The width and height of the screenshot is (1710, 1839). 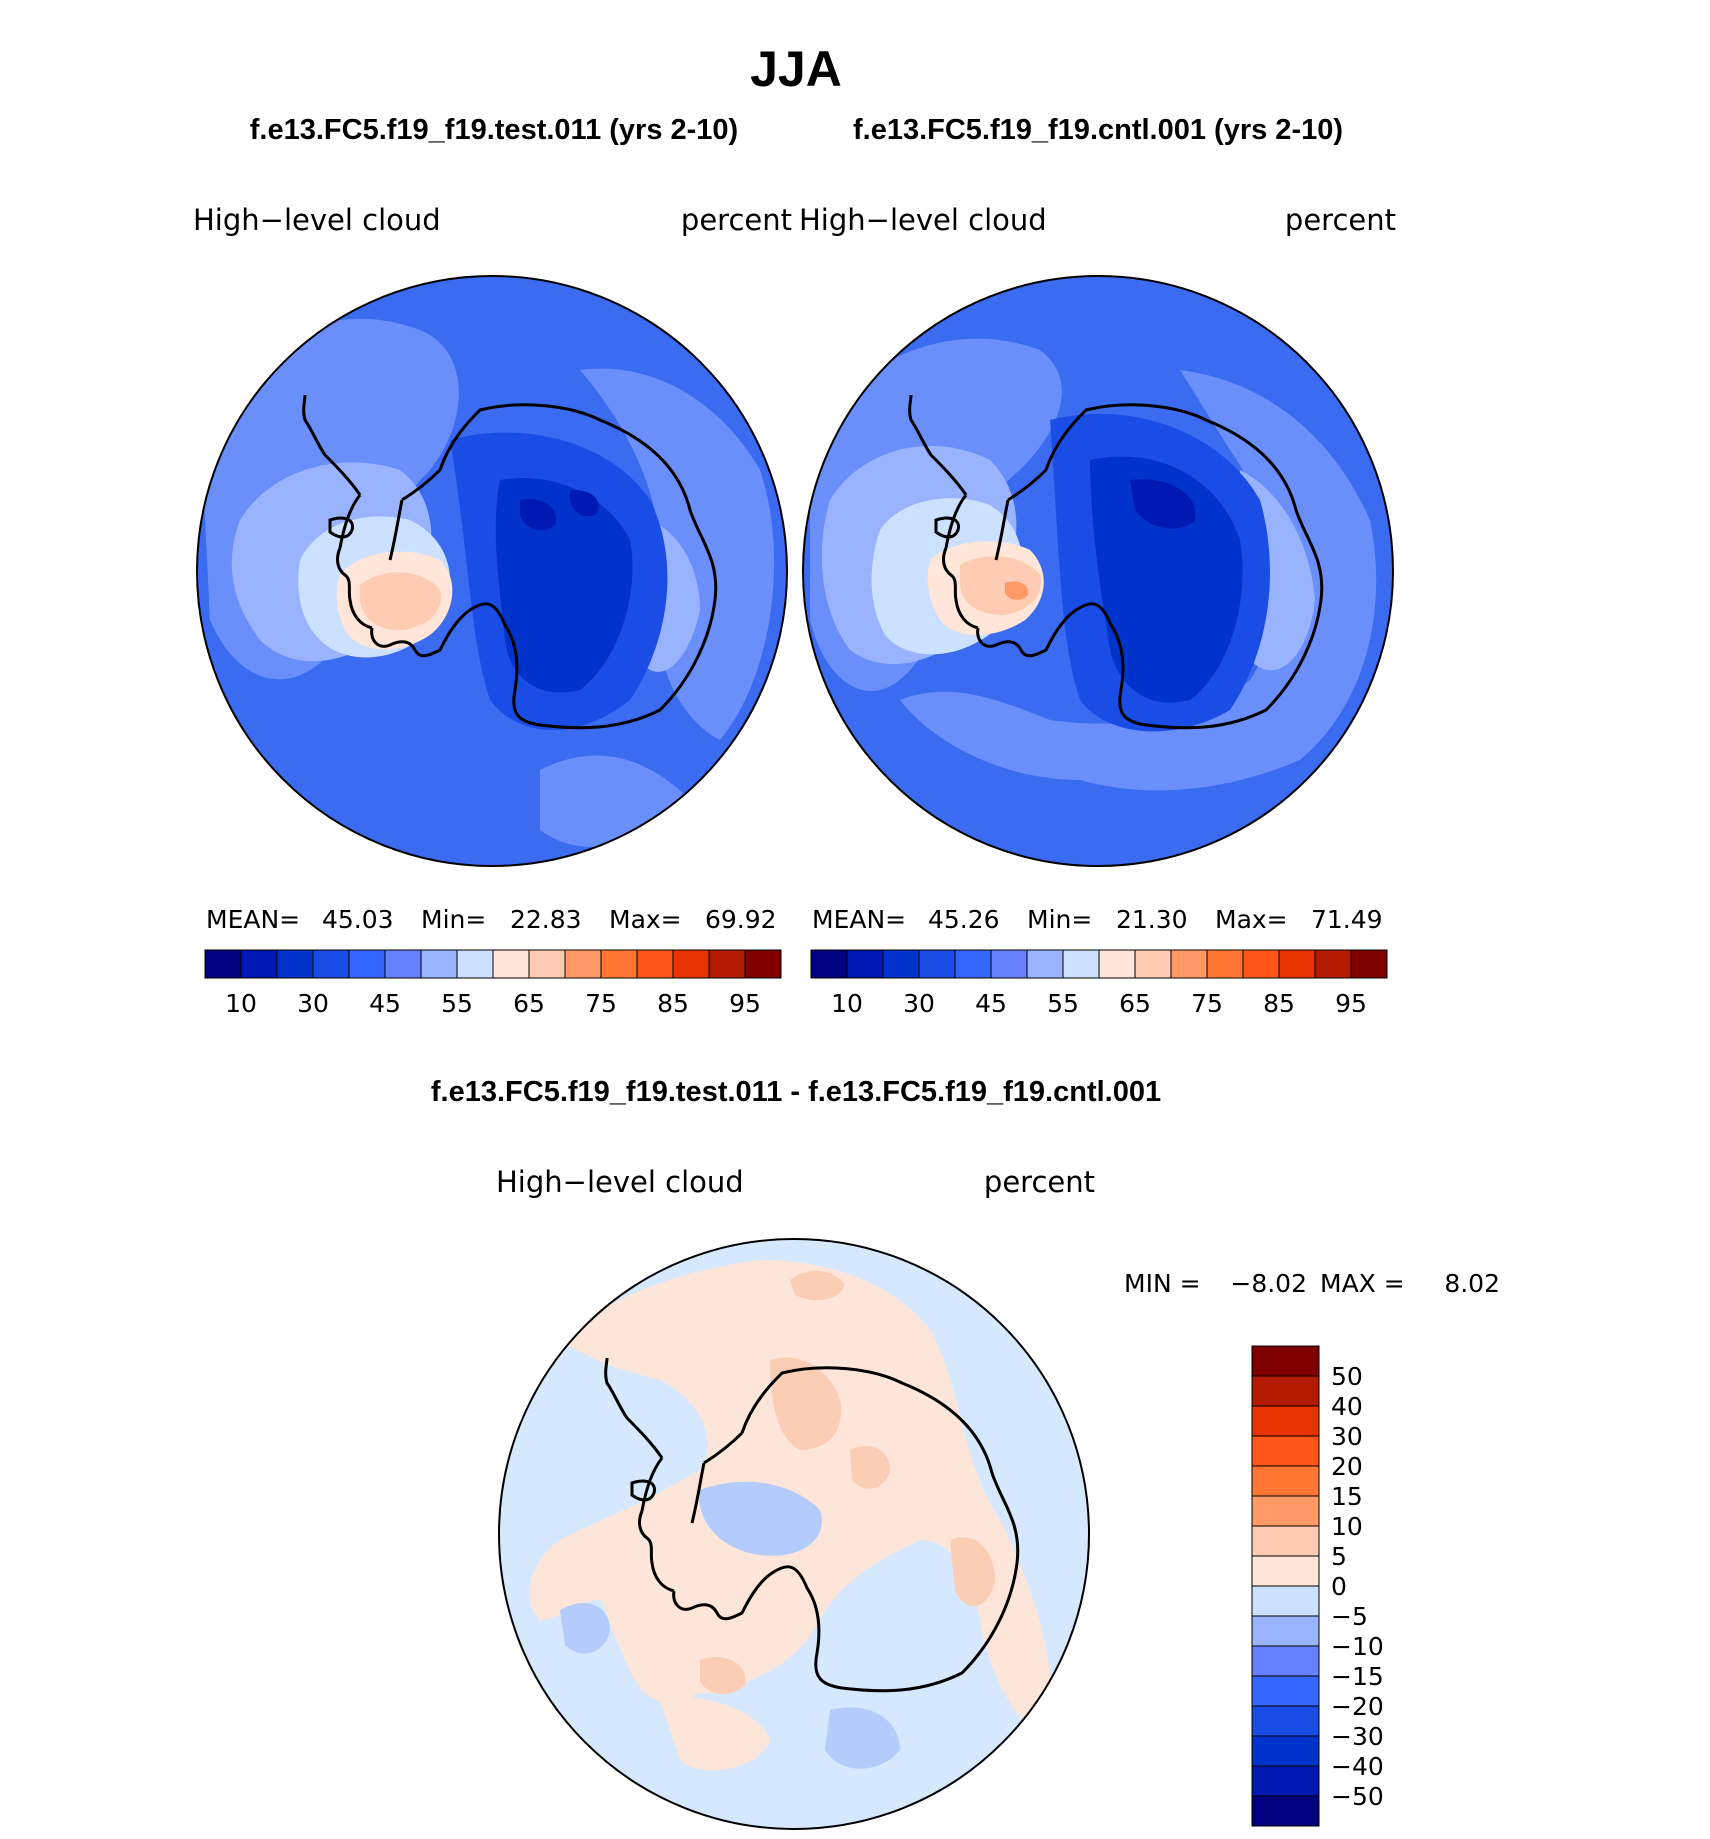 I want to click on colorbar-tick-label: −50, so click(x=1357, y=1796).